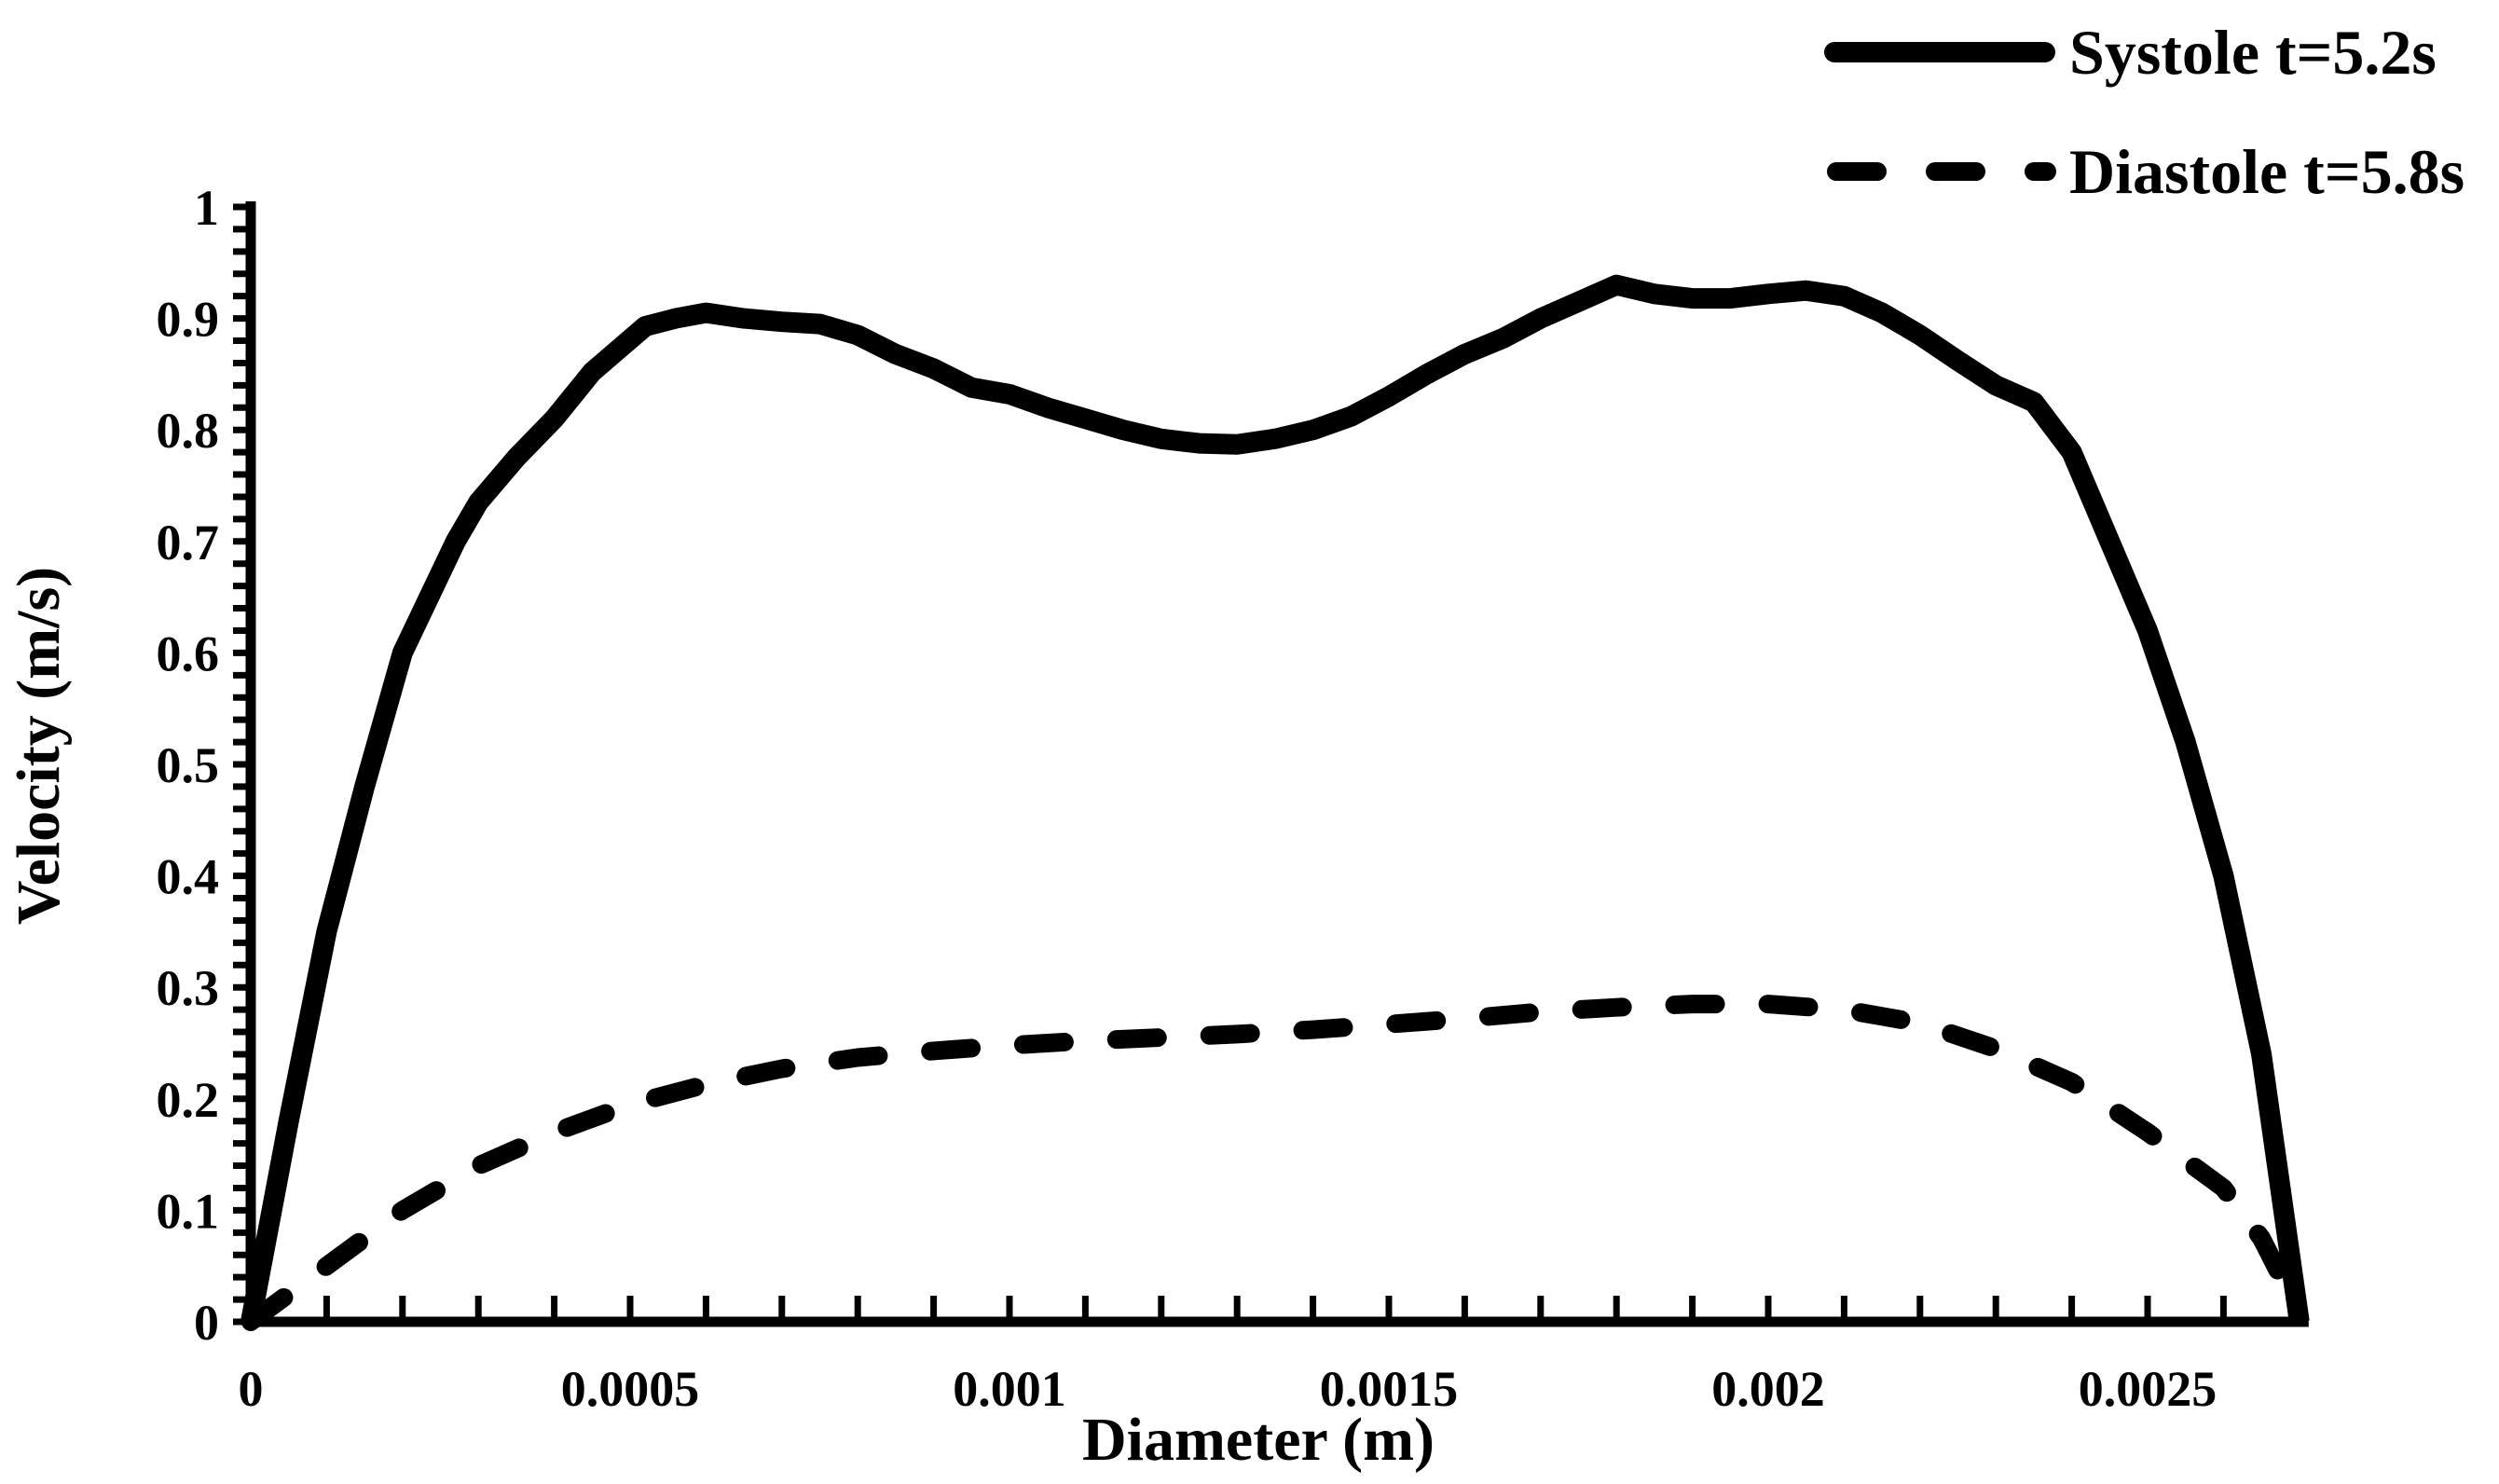 The width and height of the screenshot is (2499, 1484). What do you see at coordinates (1258, 1440) in the screenshot?
I see `x-axis-title: Diameter (m)` at bounding box center [1258, 1440].